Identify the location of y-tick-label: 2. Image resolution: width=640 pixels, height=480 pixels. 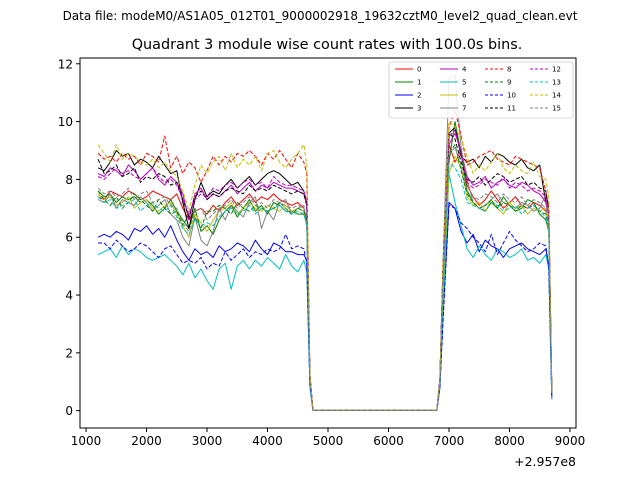
(69, 353).